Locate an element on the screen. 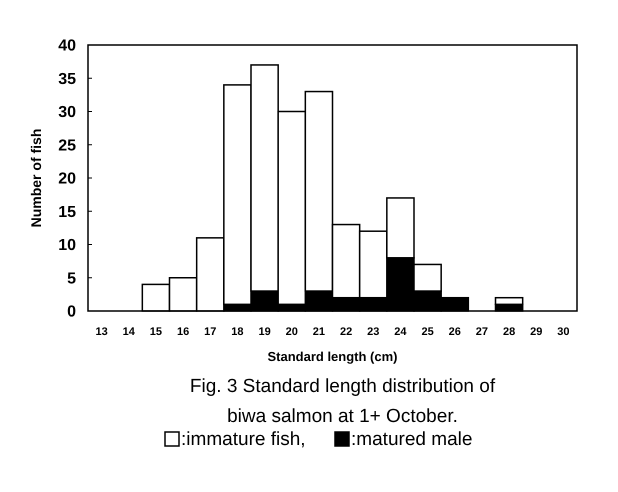  x-tick-label: 27 is located at coordinates (482, 332).